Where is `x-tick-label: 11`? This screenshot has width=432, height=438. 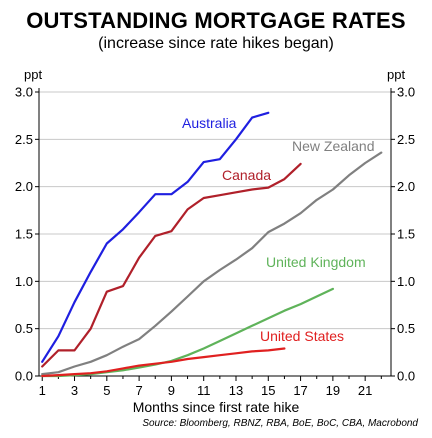
x-tick-label: 11 is located at coordinates (204, 390).